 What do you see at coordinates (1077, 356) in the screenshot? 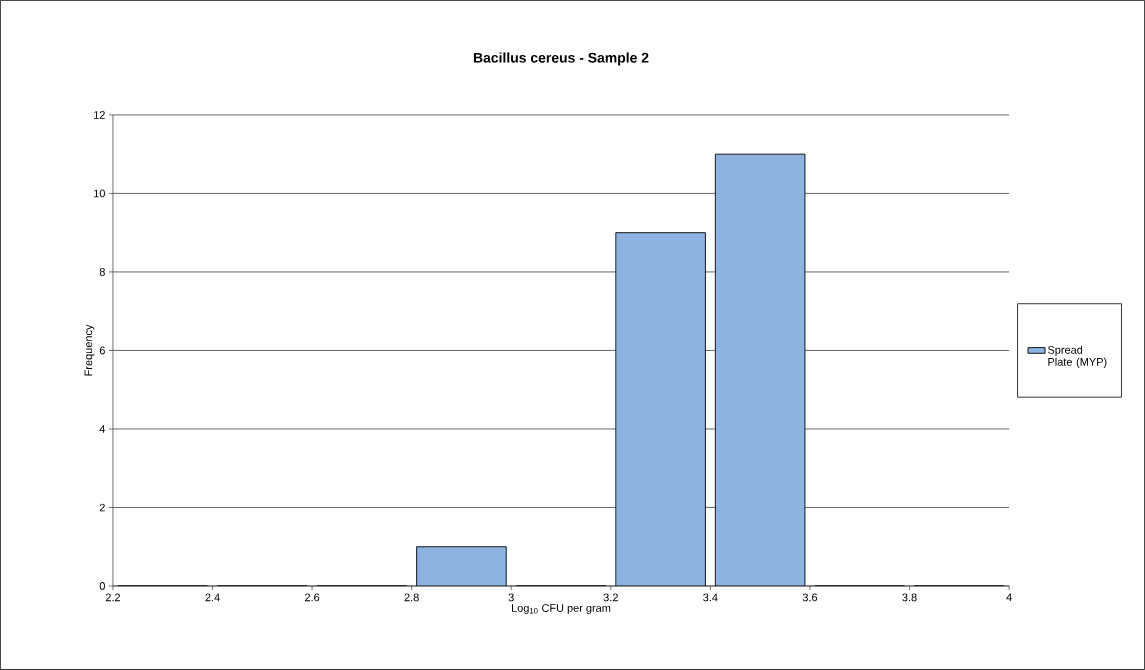
I see `legend-label: Spread Plate (MYP)` at bounding box center [1077, 356].